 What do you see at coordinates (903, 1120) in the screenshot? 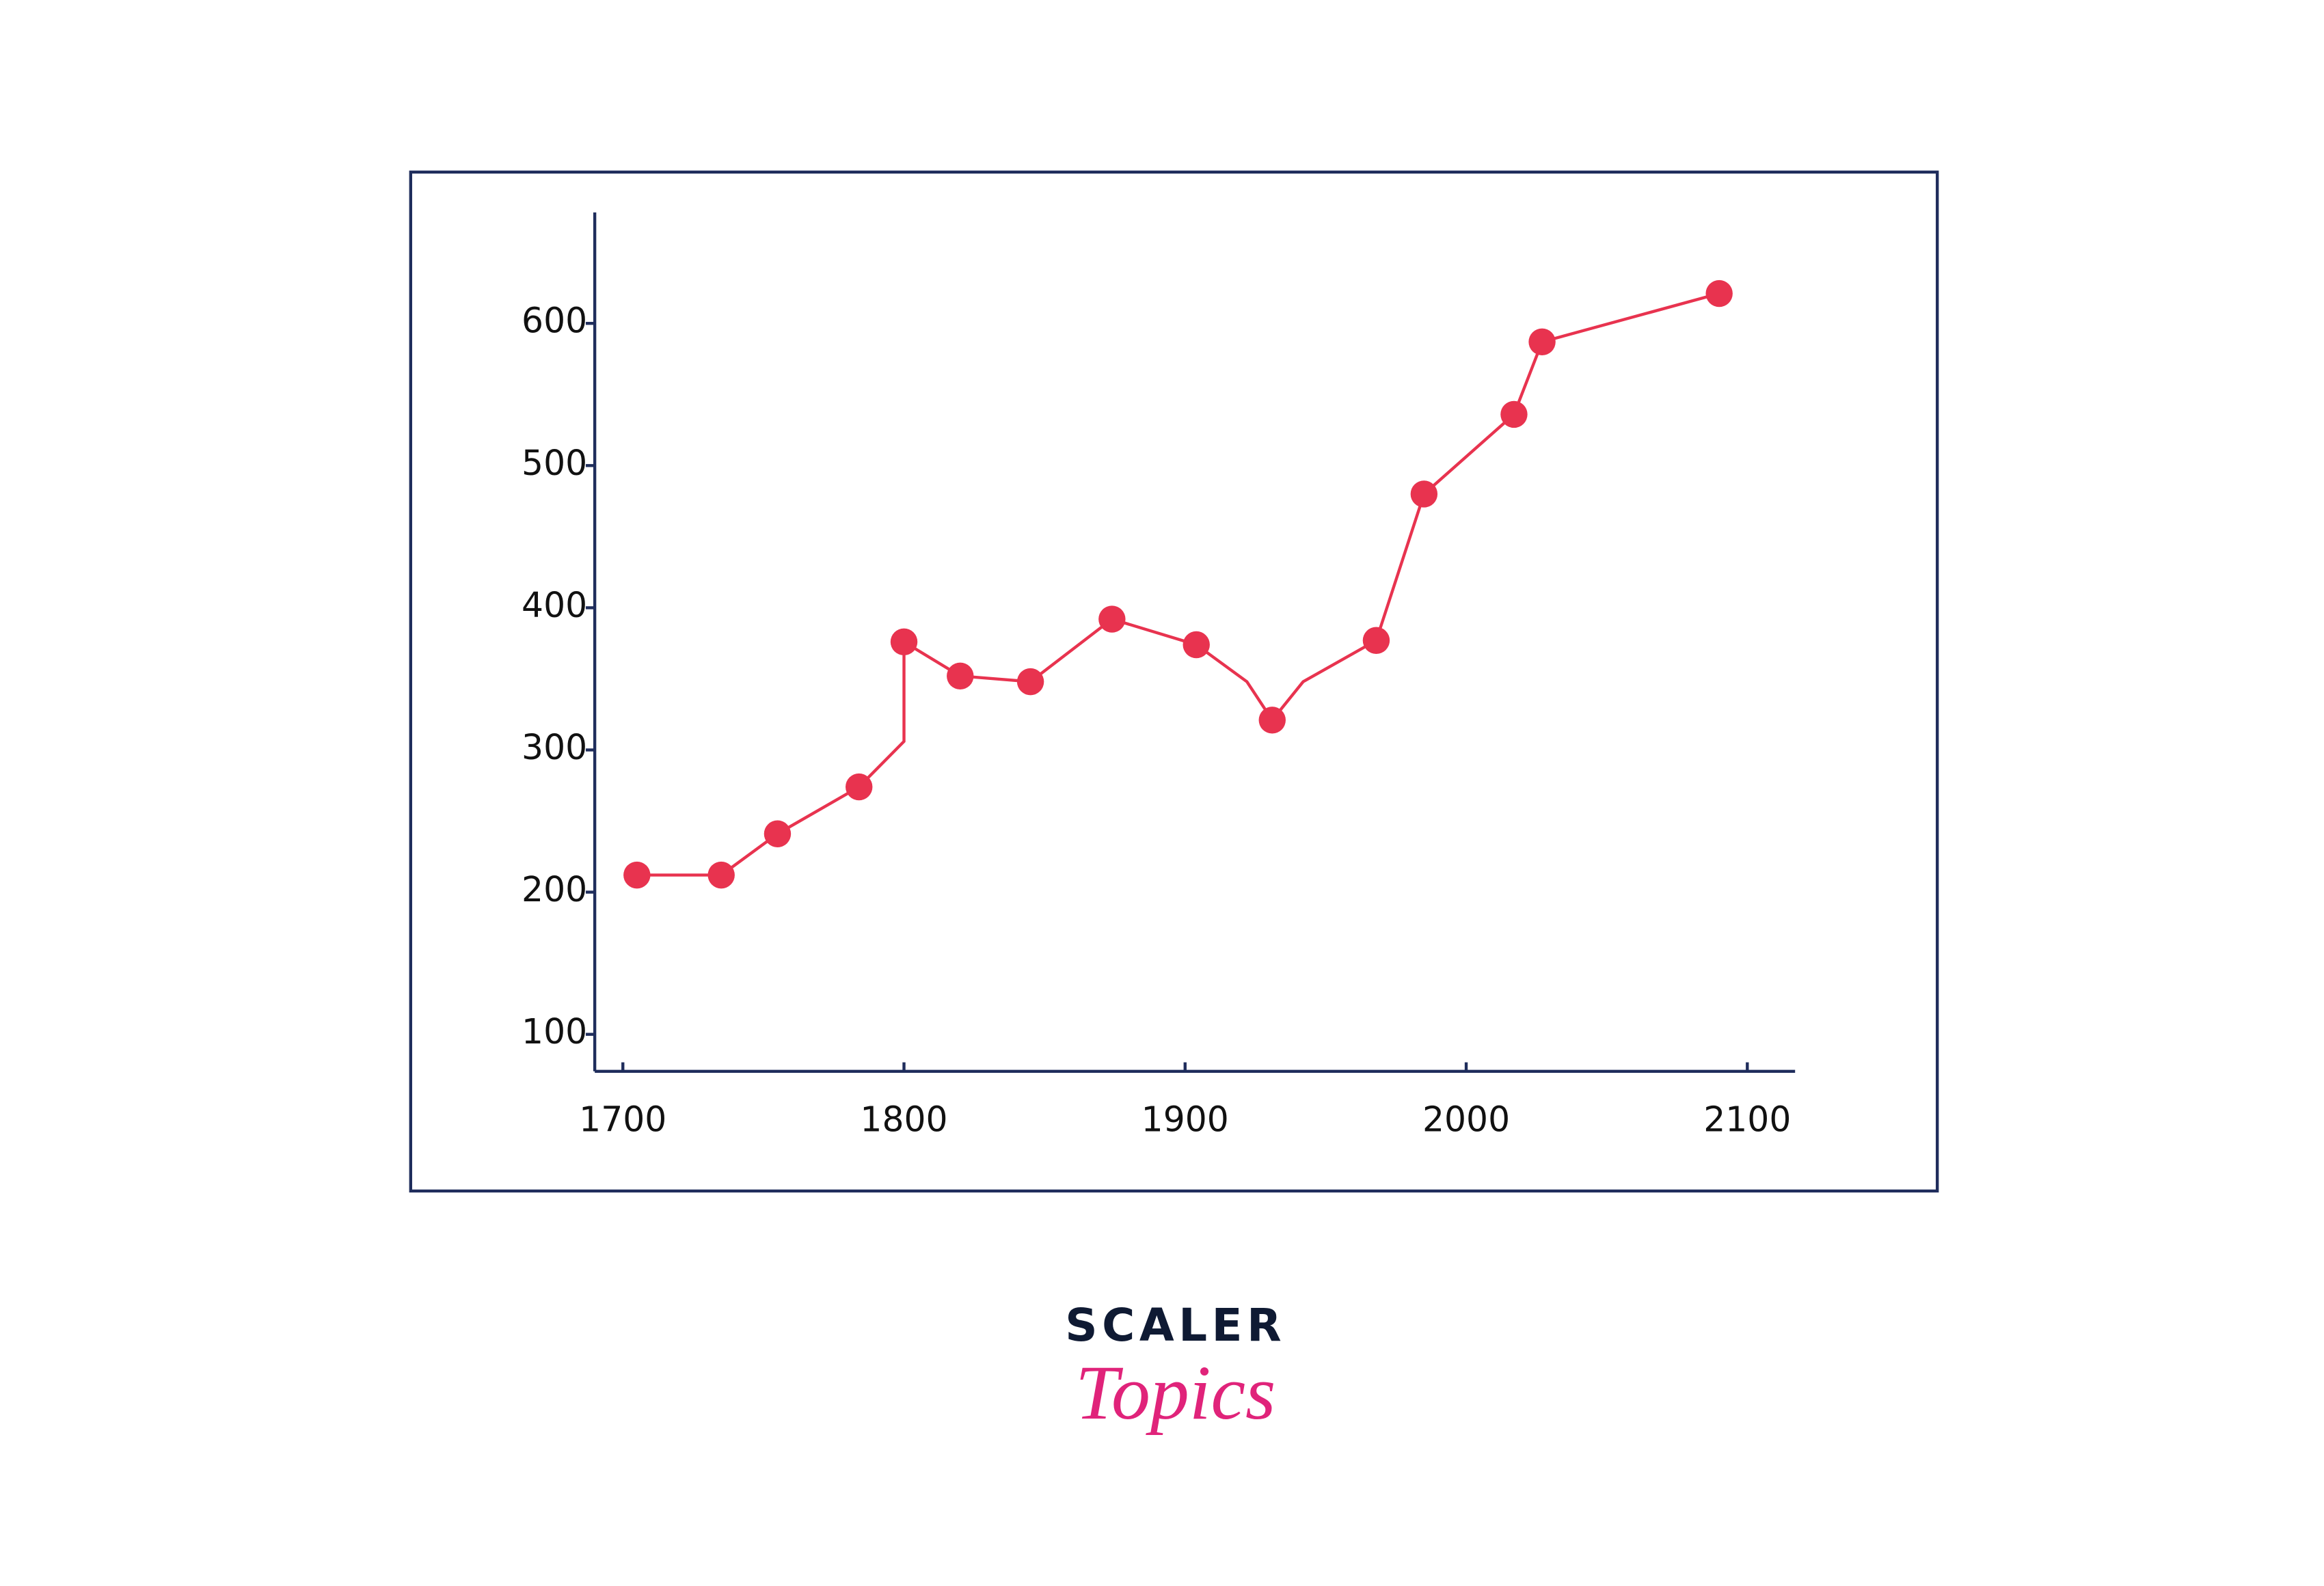
I see `x-tick-label: 1800` at bounding box center [903, 1120].